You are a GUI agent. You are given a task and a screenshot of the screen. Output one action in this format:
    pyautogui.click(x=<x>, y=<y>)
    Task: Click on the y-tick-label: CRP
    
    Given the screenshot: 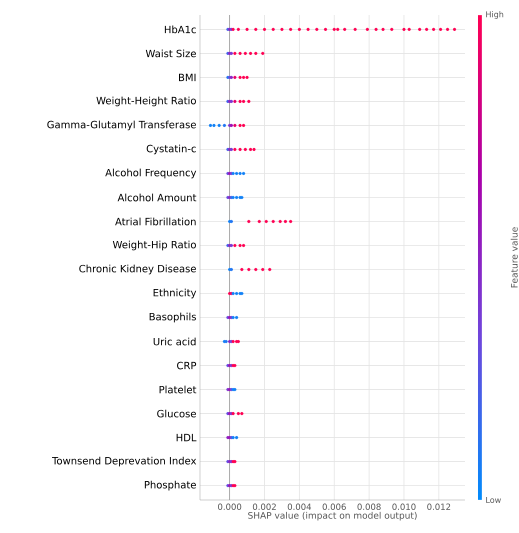 What is the action you would take?
    pyautogui.click(x=186, y=366)
    